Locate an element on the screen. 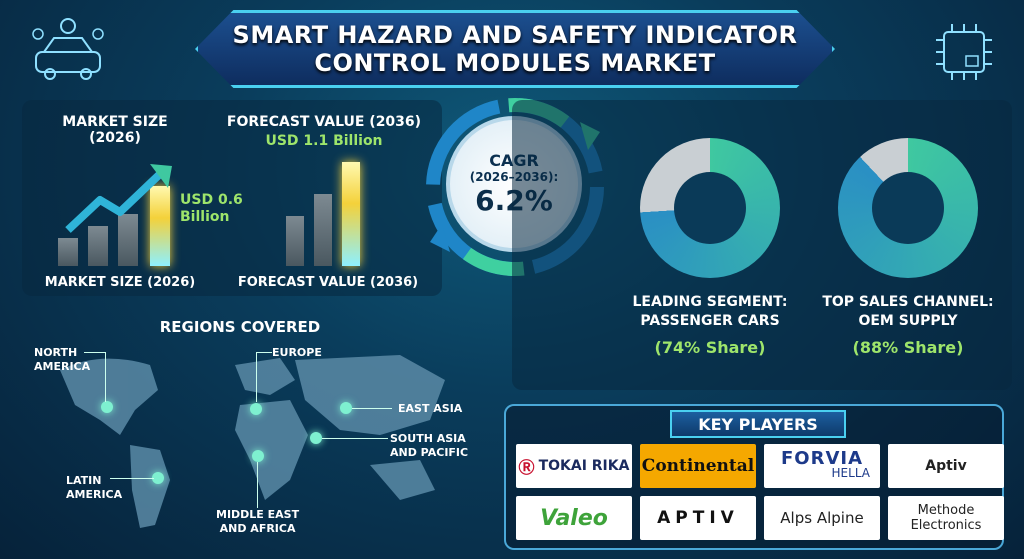 The height and width of the screenshot is (559, 1024). growth-arrow-icon is located at coordinates (119, 200).